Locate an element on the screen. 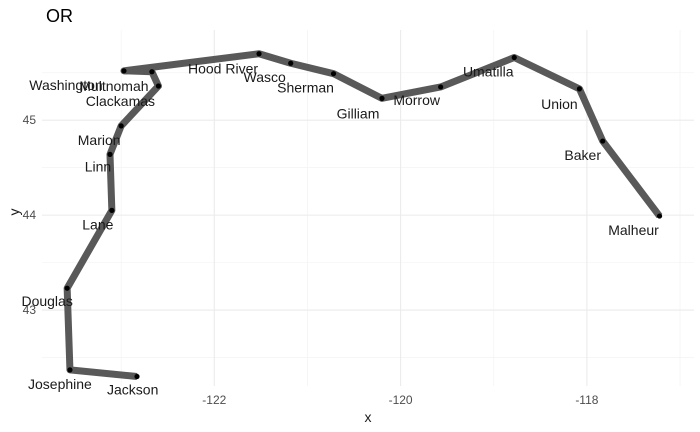  x-tick-label: -118 is located at coordinates (586, 400).